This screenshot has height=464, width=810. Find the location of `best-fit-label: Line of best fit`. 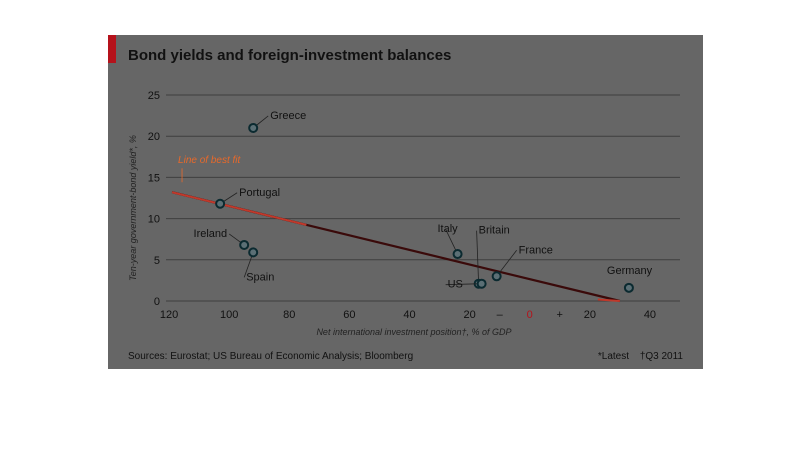

best-fit-label: Line of best fit is located at coordinates (209, 160).